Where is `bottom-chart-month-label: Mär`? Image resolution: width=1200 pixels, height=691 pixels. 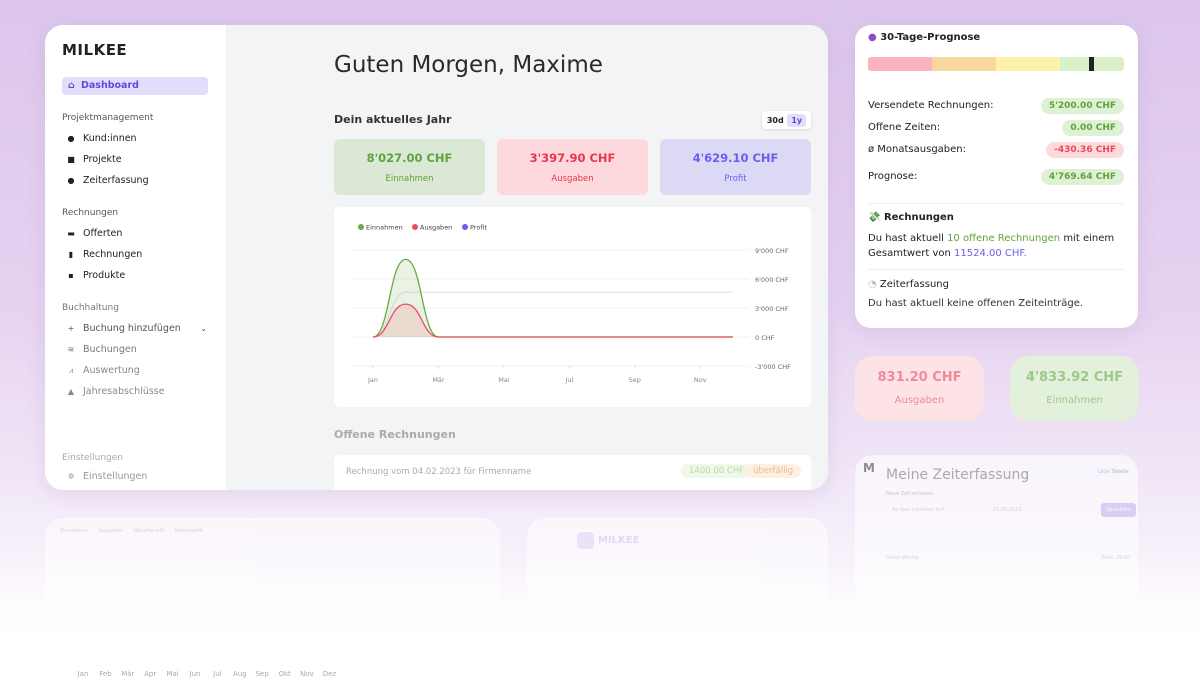
bottom-chart-month-label: Mär is located at coordinates (128, 674).